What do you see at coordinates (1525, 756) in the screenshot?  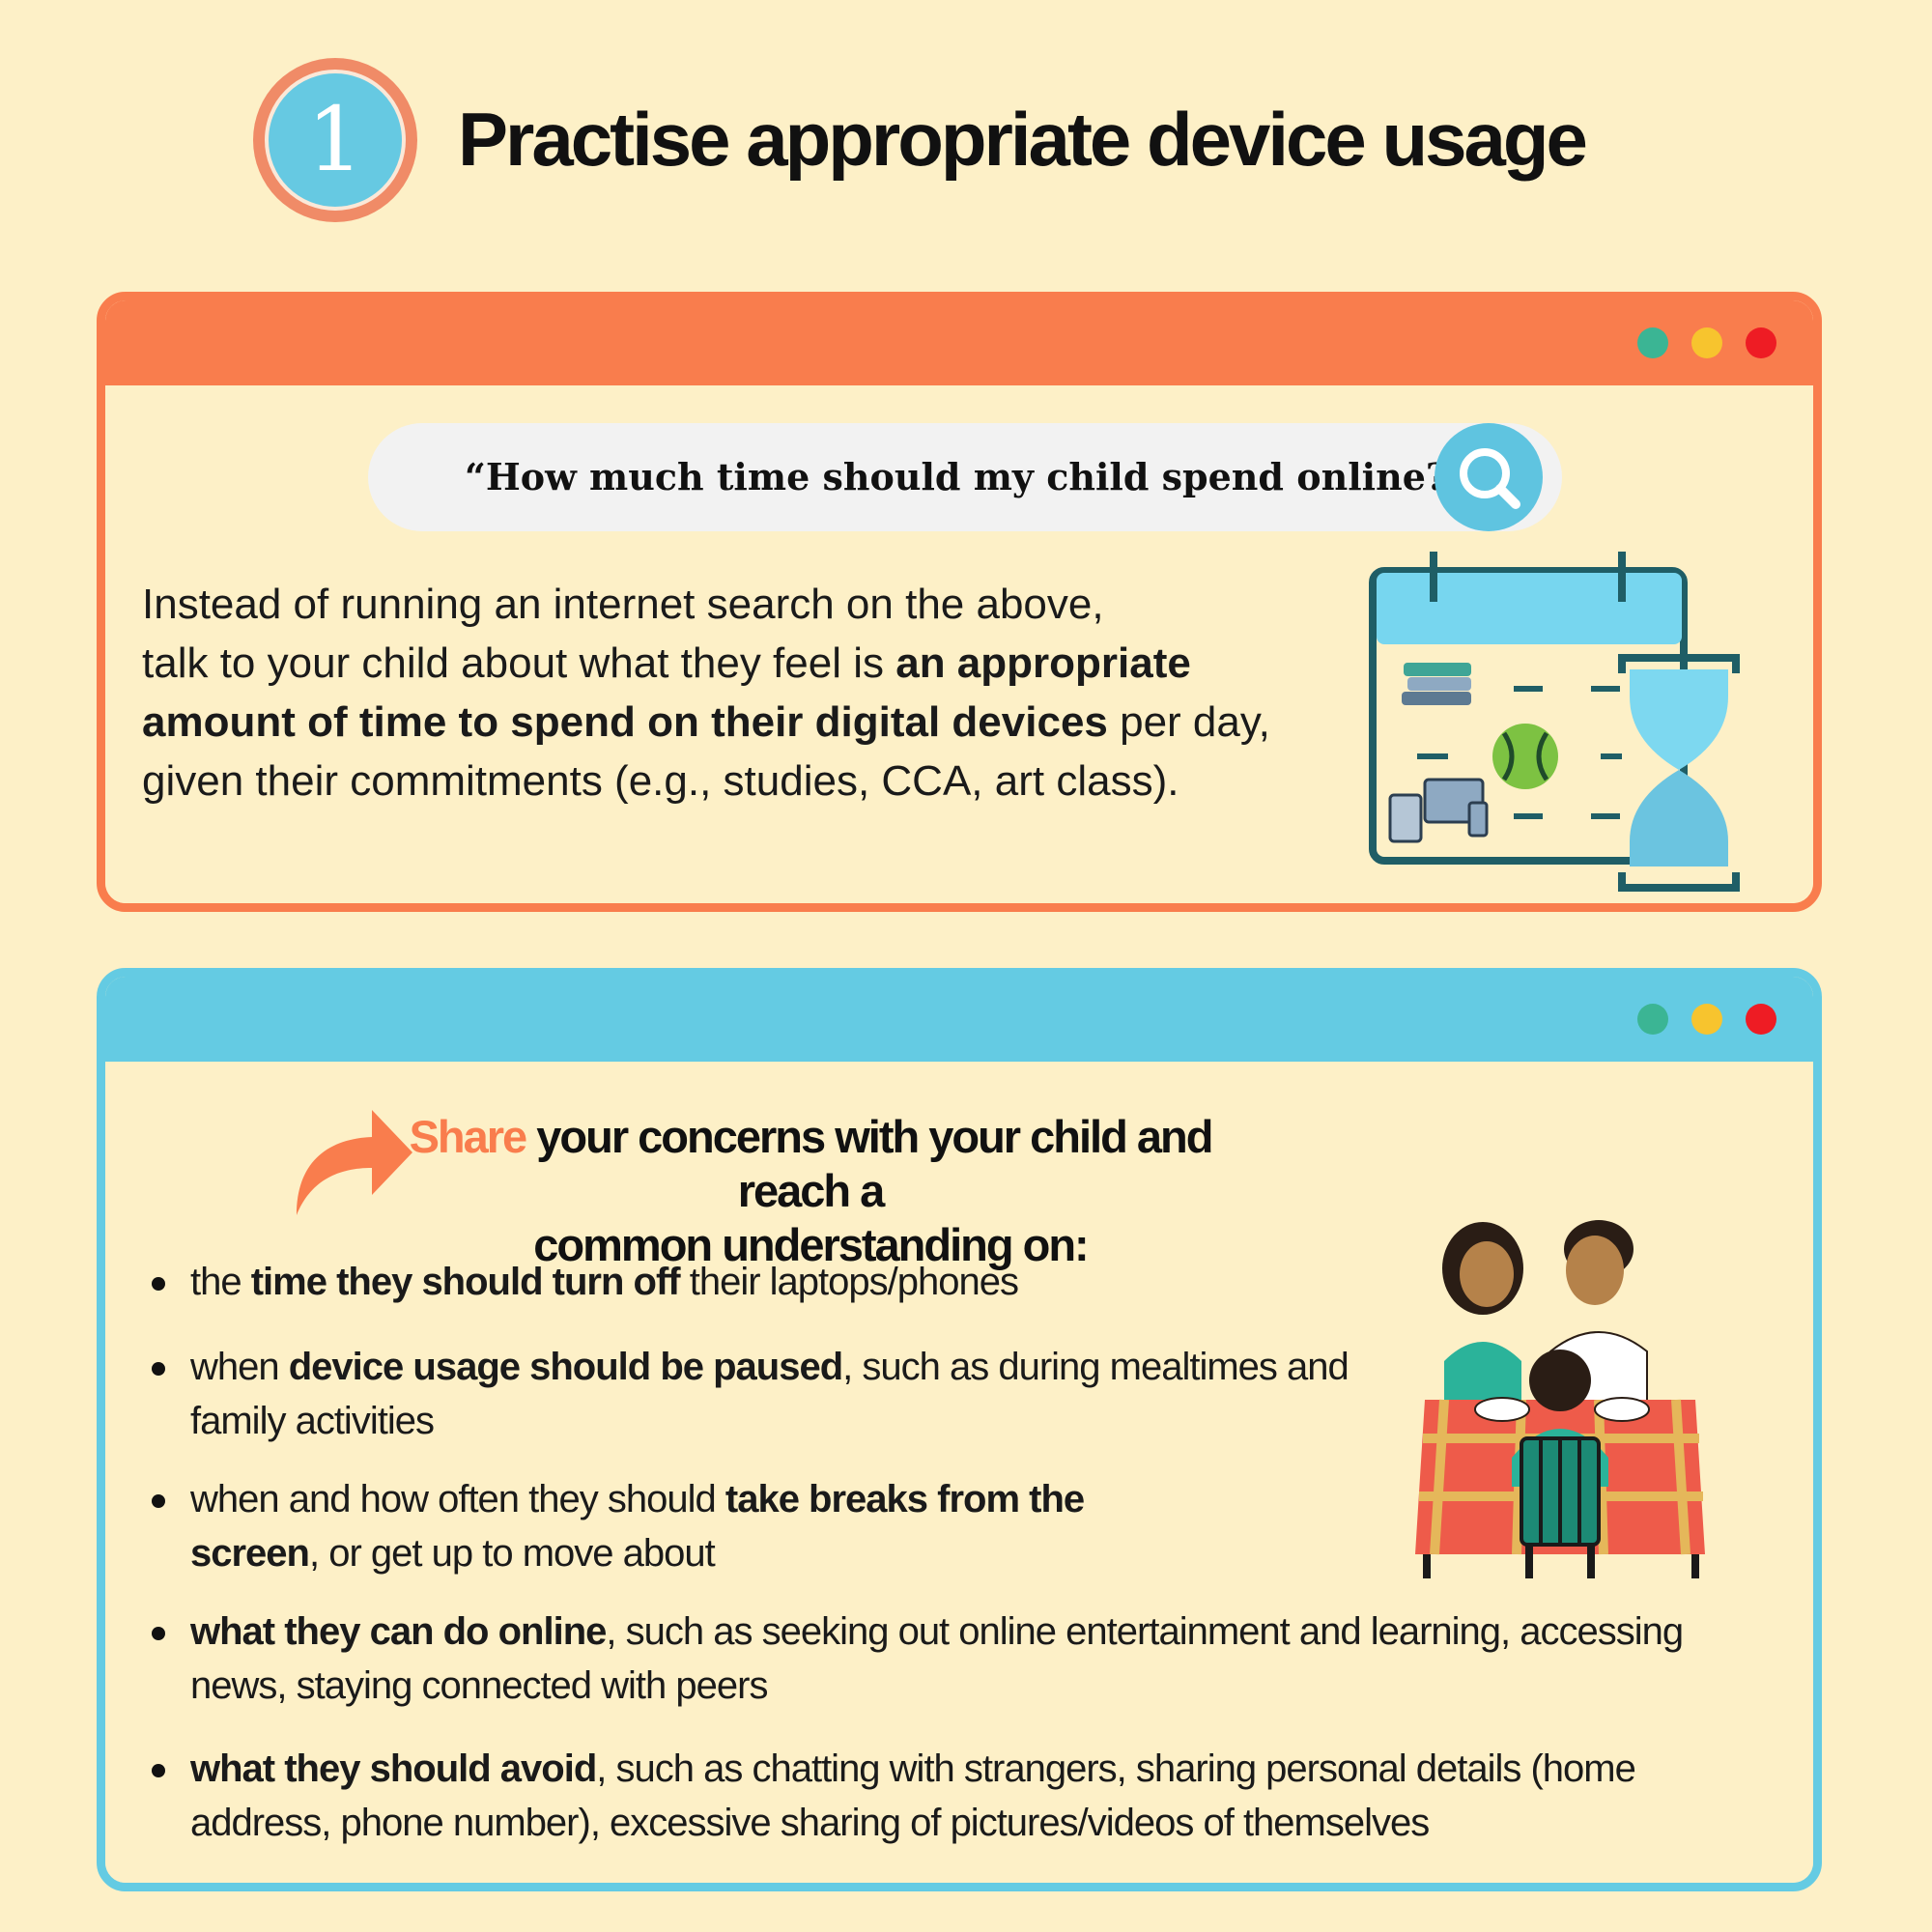 I see `ball-icon` at bounding box center [1525, 756].